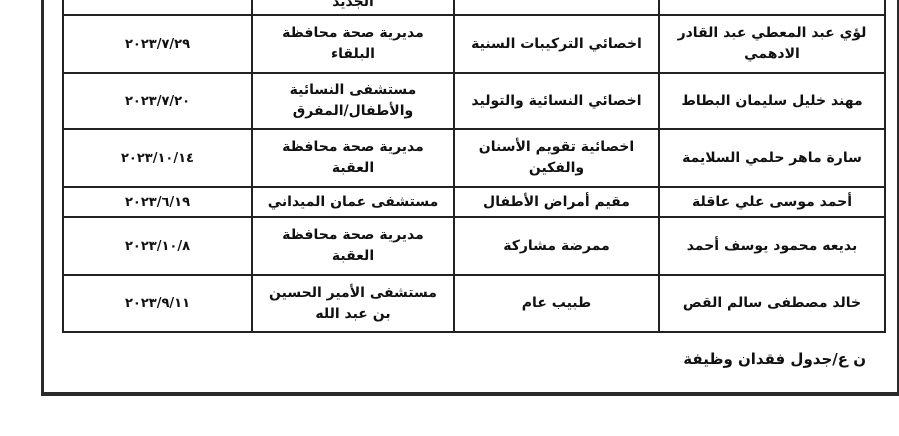 This screenshot has height=436, width=899. What do you see at coordinates (157, 44) in the screenshot?
I see `date-cell: ٢٠٢٣/٧/٢٩` at bounding box center [157, 44].